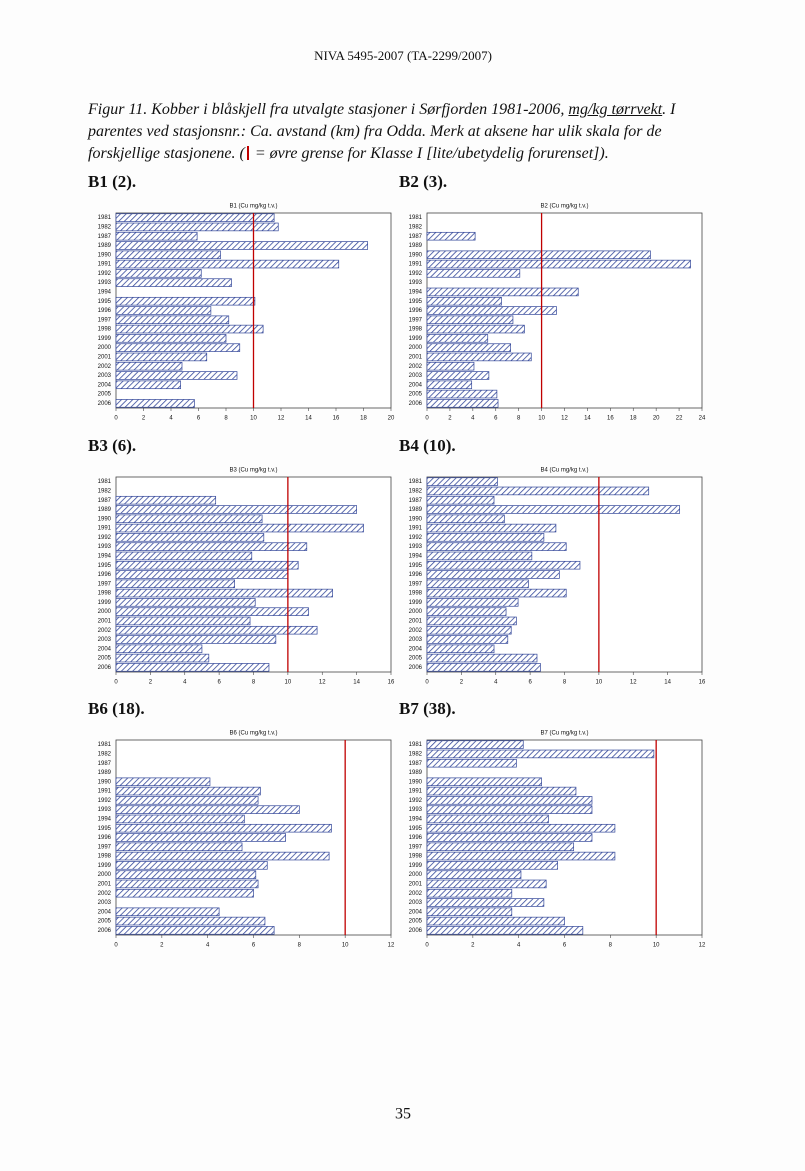 This screenshot has height=1171, width=805. Describe the element at coordinates (166, 153) in the screenshot. I see `caption-text: forskjellige stasjonene. (` at that location.